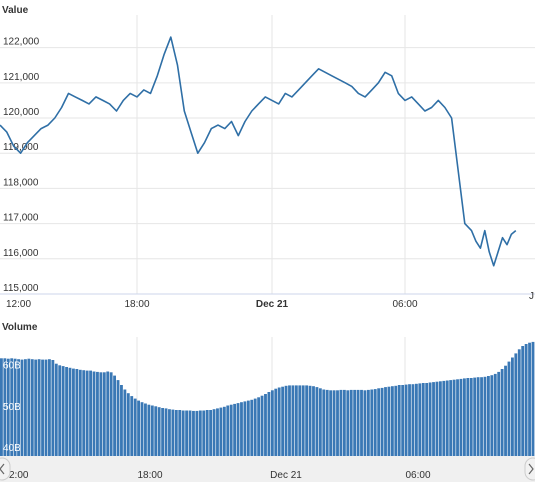  What do you see at coordinates (21, 77) in the screenshot?
I see `value-y-tick-label: 121,000` at bounding box center [21, 77].